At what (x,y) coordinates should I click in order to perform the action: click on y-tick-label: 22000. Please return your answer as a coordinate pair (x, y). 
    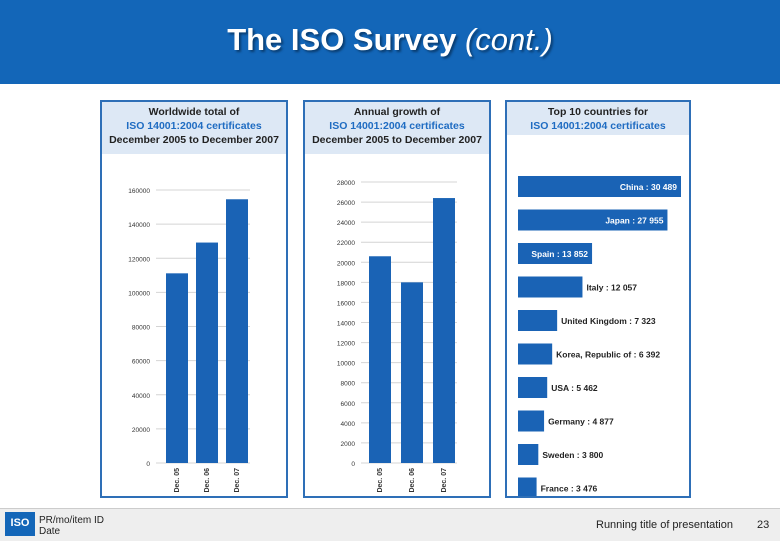
    Looking at the image, I should click on (346, 243).